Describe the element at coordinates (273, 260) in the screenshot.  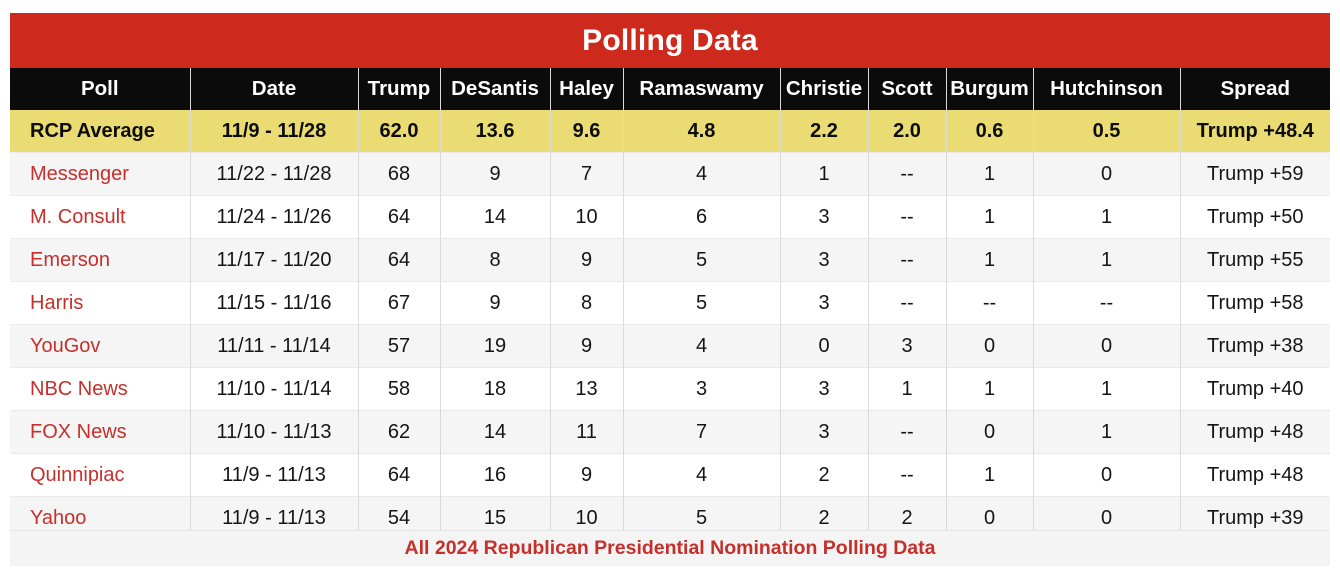
I see `cell-date: 11/17 - 11/20` at that location.